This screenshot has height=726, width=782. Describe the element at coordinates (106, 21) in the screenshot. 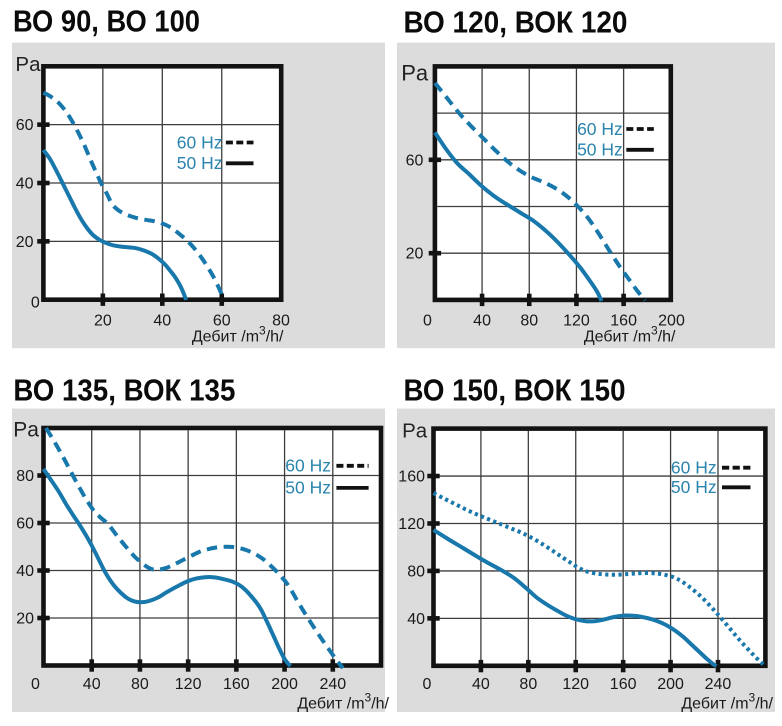

I see `svg-text: ВО 90, ВО 100` at that location.